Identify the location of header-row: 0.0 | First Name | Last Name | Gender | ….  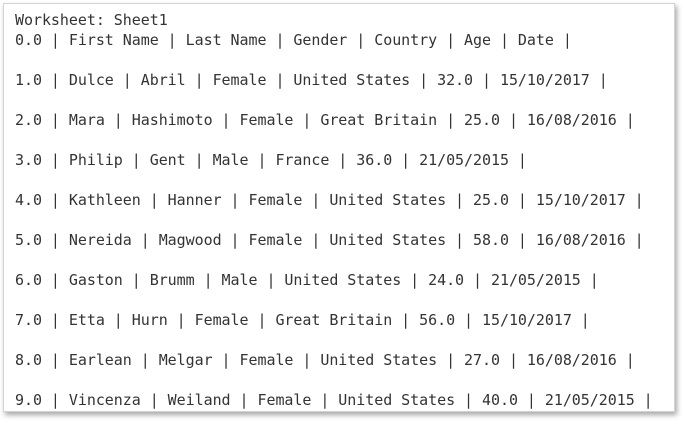
(293, 40).